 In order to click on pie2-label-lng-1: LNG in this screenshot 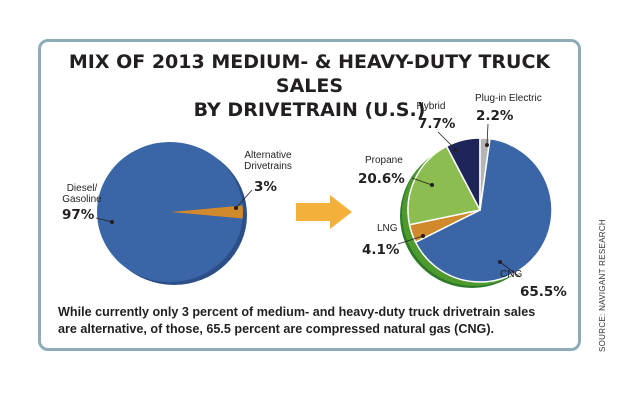, I will do `click(387, 228)`.